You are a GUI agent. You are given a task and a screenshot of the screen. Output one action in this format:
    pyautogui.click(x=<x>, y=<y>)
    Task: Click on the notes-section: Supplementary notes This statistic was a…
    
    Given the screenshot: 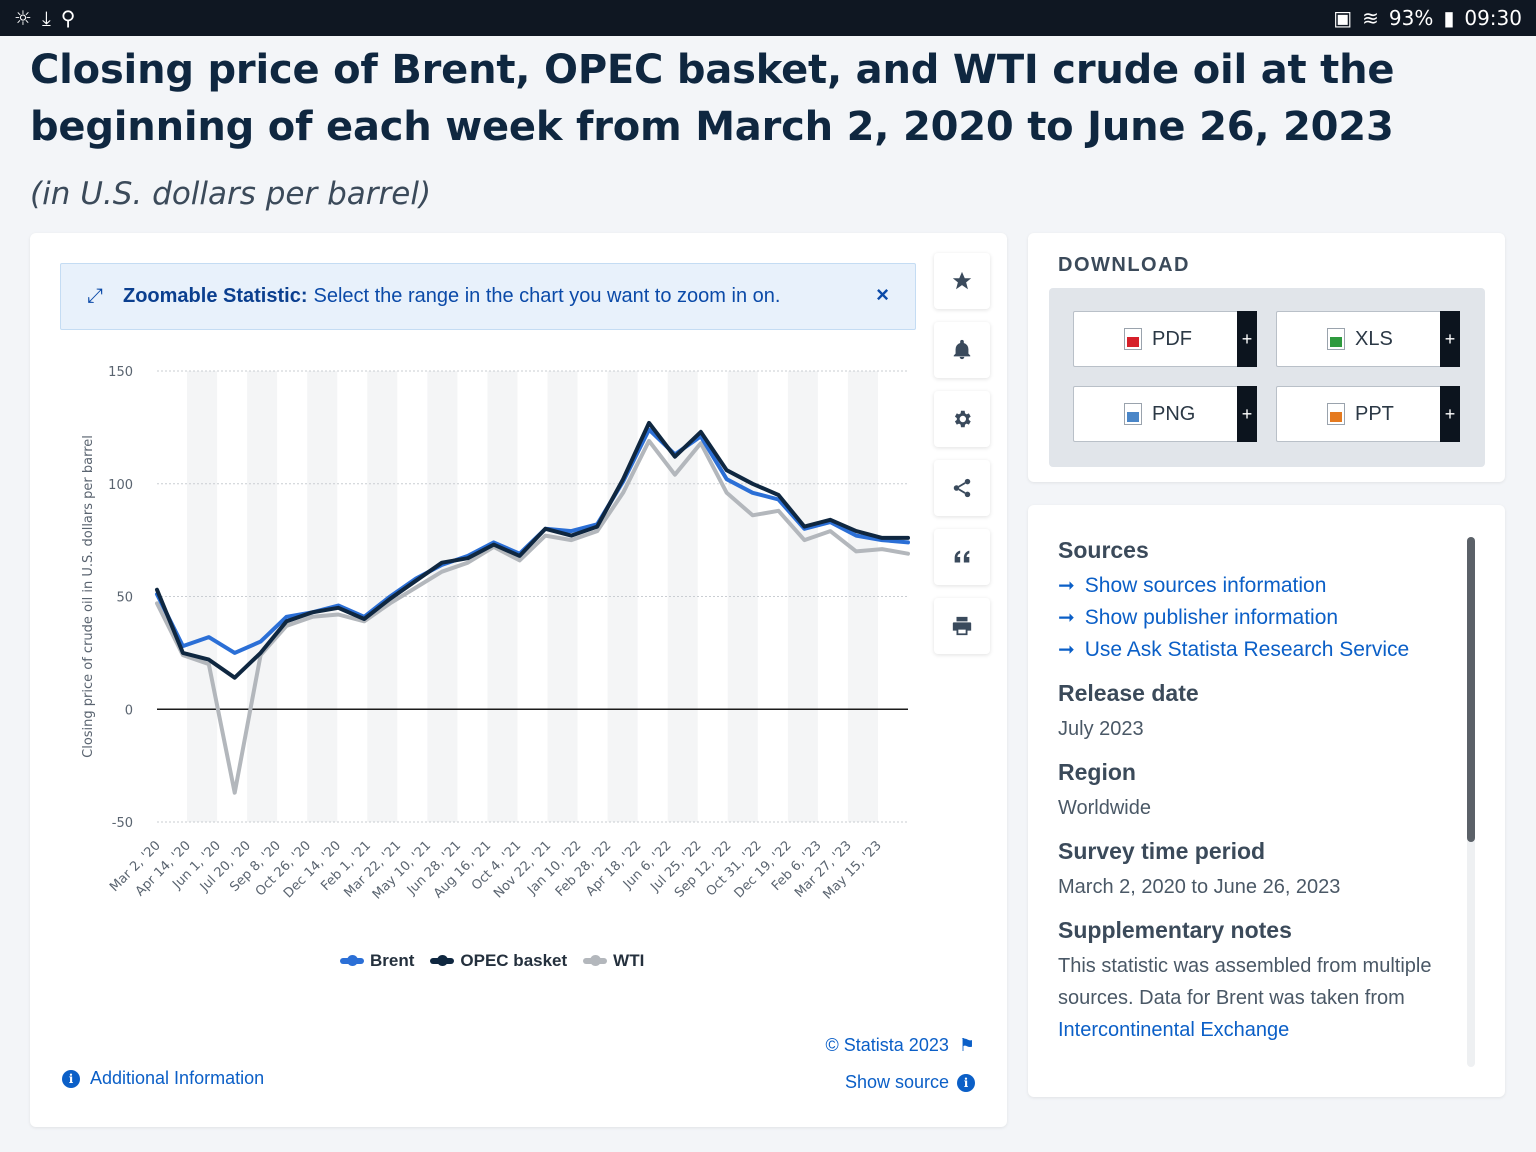 What is the action you would take?
    pyautogui.click(x=1258, y=981)
    